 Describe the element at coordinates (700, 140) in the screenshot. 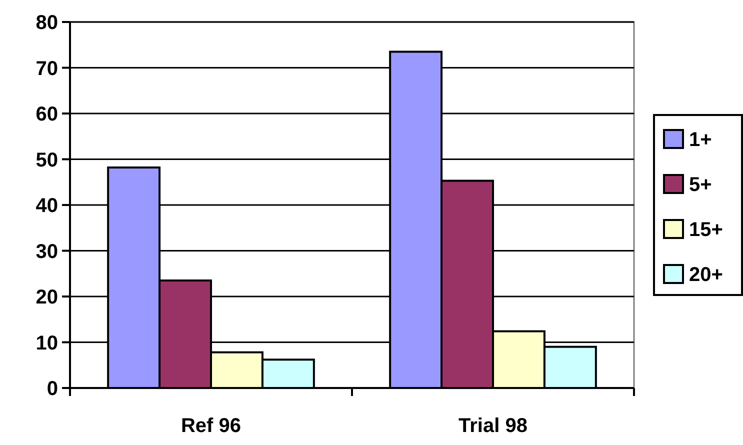

I see `legend-label: 1+` at that location.